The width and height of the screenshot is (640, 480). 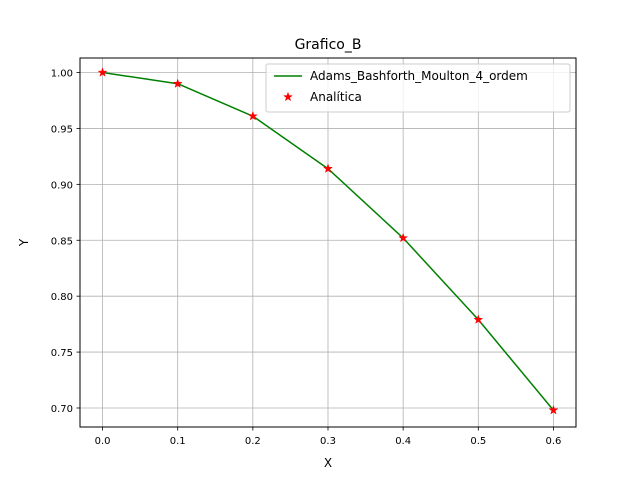 I want to click on x-tick-label: 0.0, so click(x=103, y=441).